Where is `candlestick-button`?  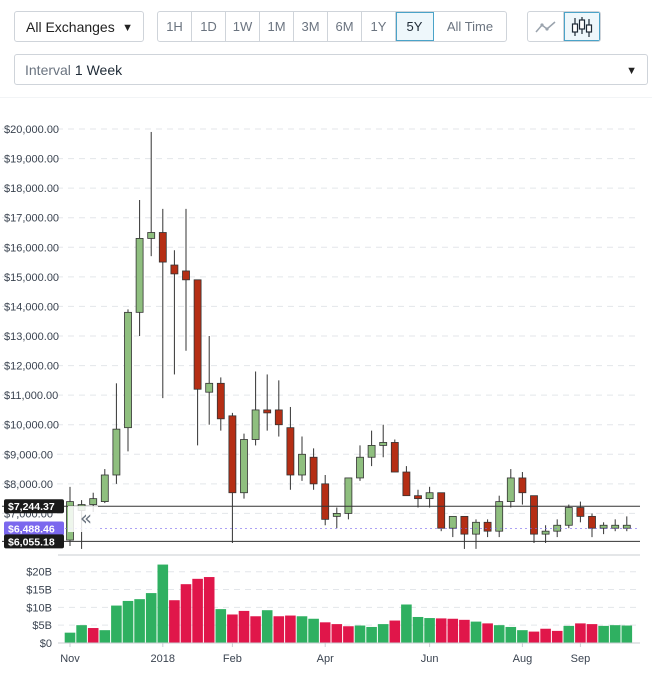 candlestick-button is located at coordinates (582, 26).